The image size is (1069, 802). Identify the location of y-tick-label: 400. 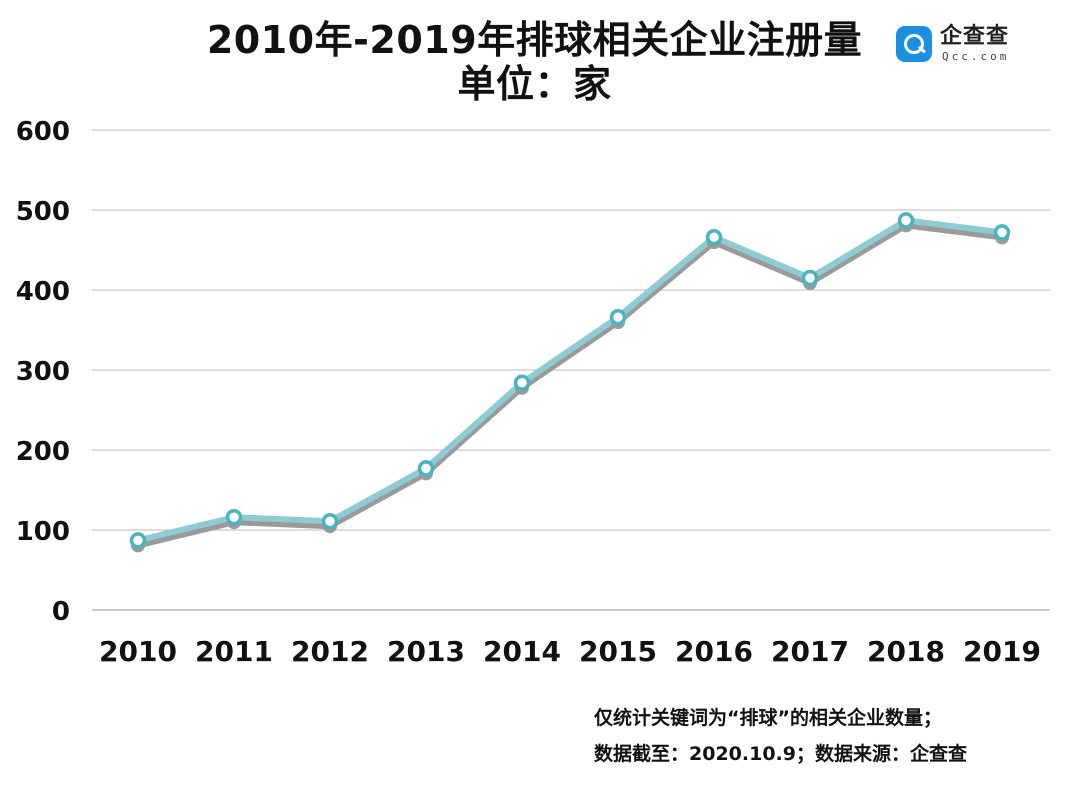
(43, 292).